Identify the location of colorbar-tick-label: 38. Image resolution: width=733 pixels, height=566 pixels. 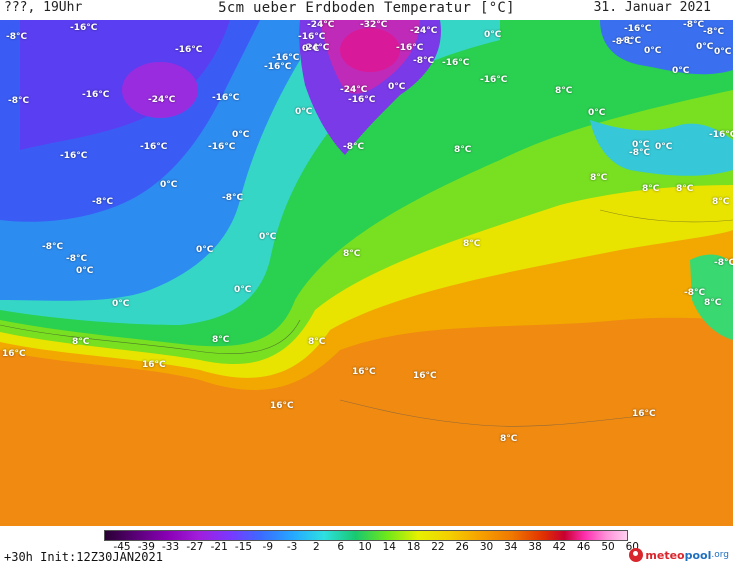
(535, 547).